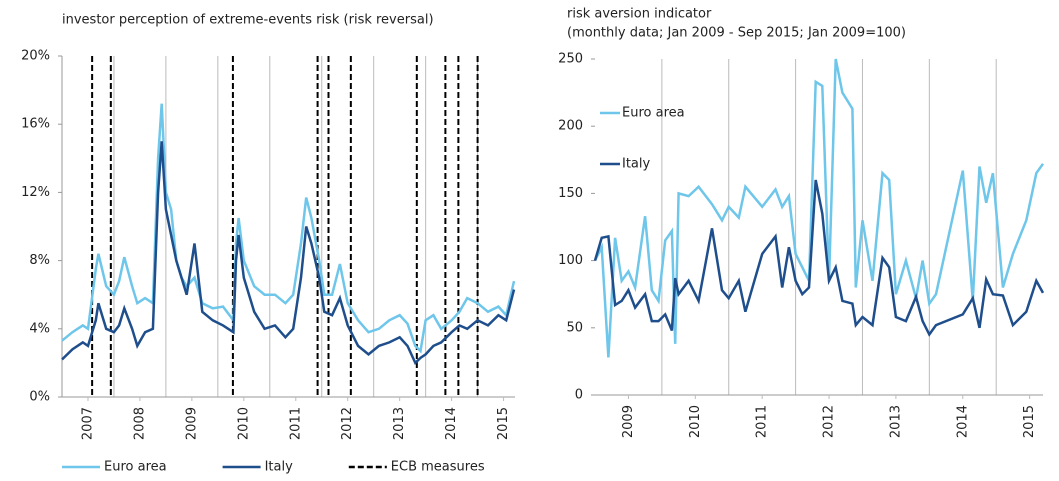  Describe the element at coordinates (35, 56) in the screenshot. I see `y-tick-label: 20%` at that location.